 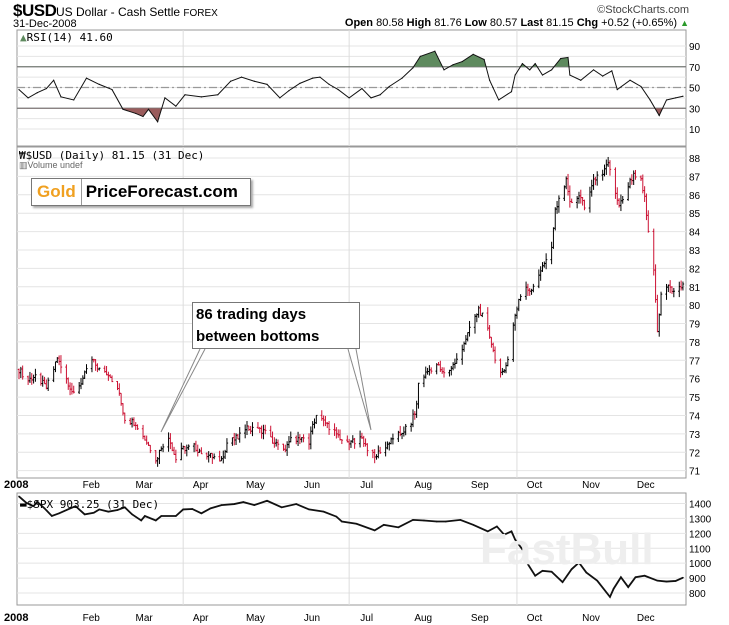 What do you see at coordinates (695, 89) in the screenshot?
I see `y-tick-label: 50` at bounding box center [695, 89].